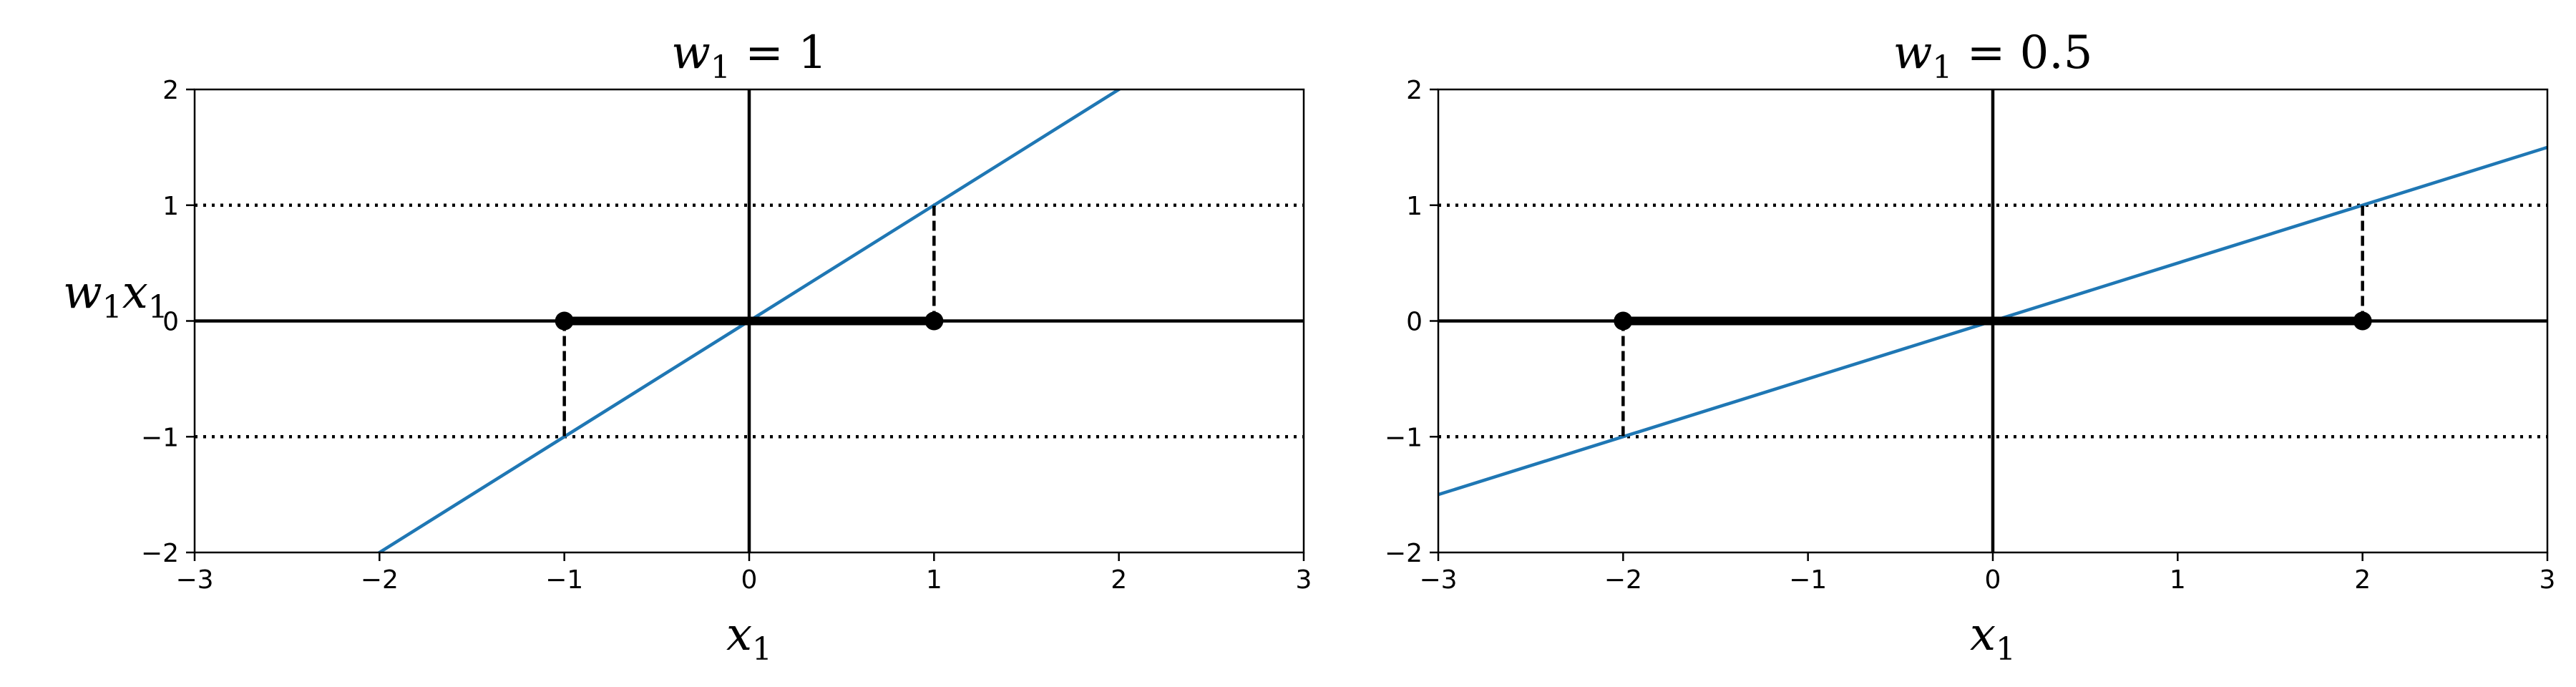 This screenshot has width=2576, height=687. Describe the element at coordinates (112, 307) in the screenshot. I see `y-axis-label-part-1: 1` at that location.